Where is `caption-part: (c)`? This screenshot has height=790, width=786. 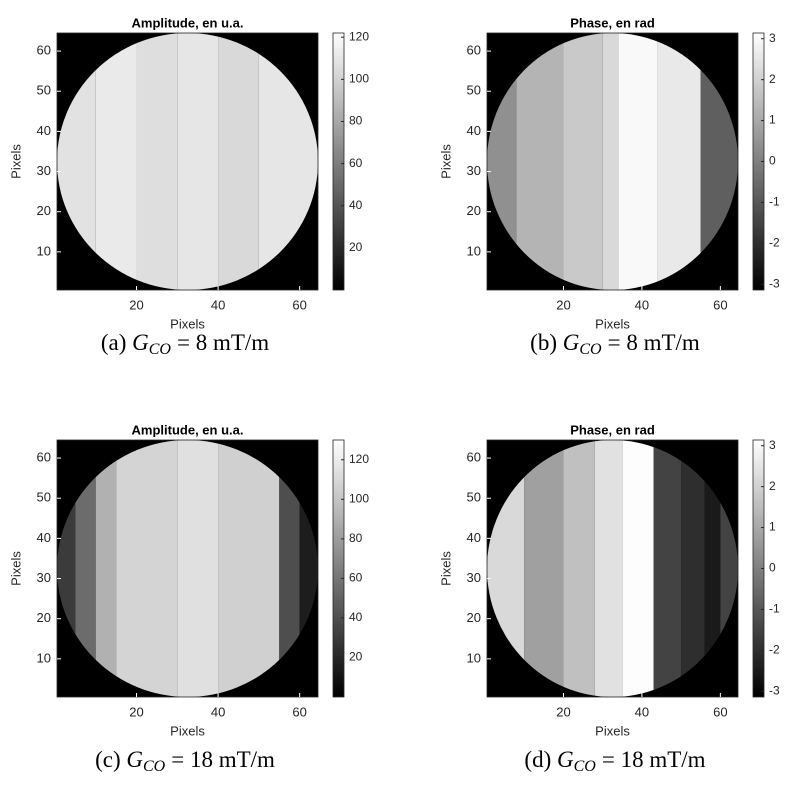
caption-part: (c) is located at coordinates (108, 759).